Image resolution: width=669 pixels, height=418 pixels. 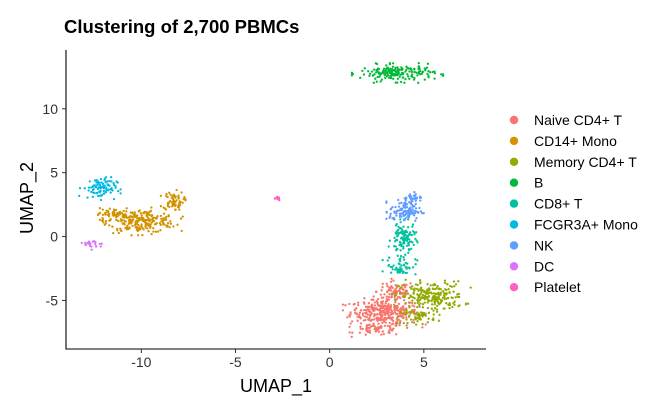 I want to click on legend-label: Memory CD4+ T, so click(x=585, y=162).